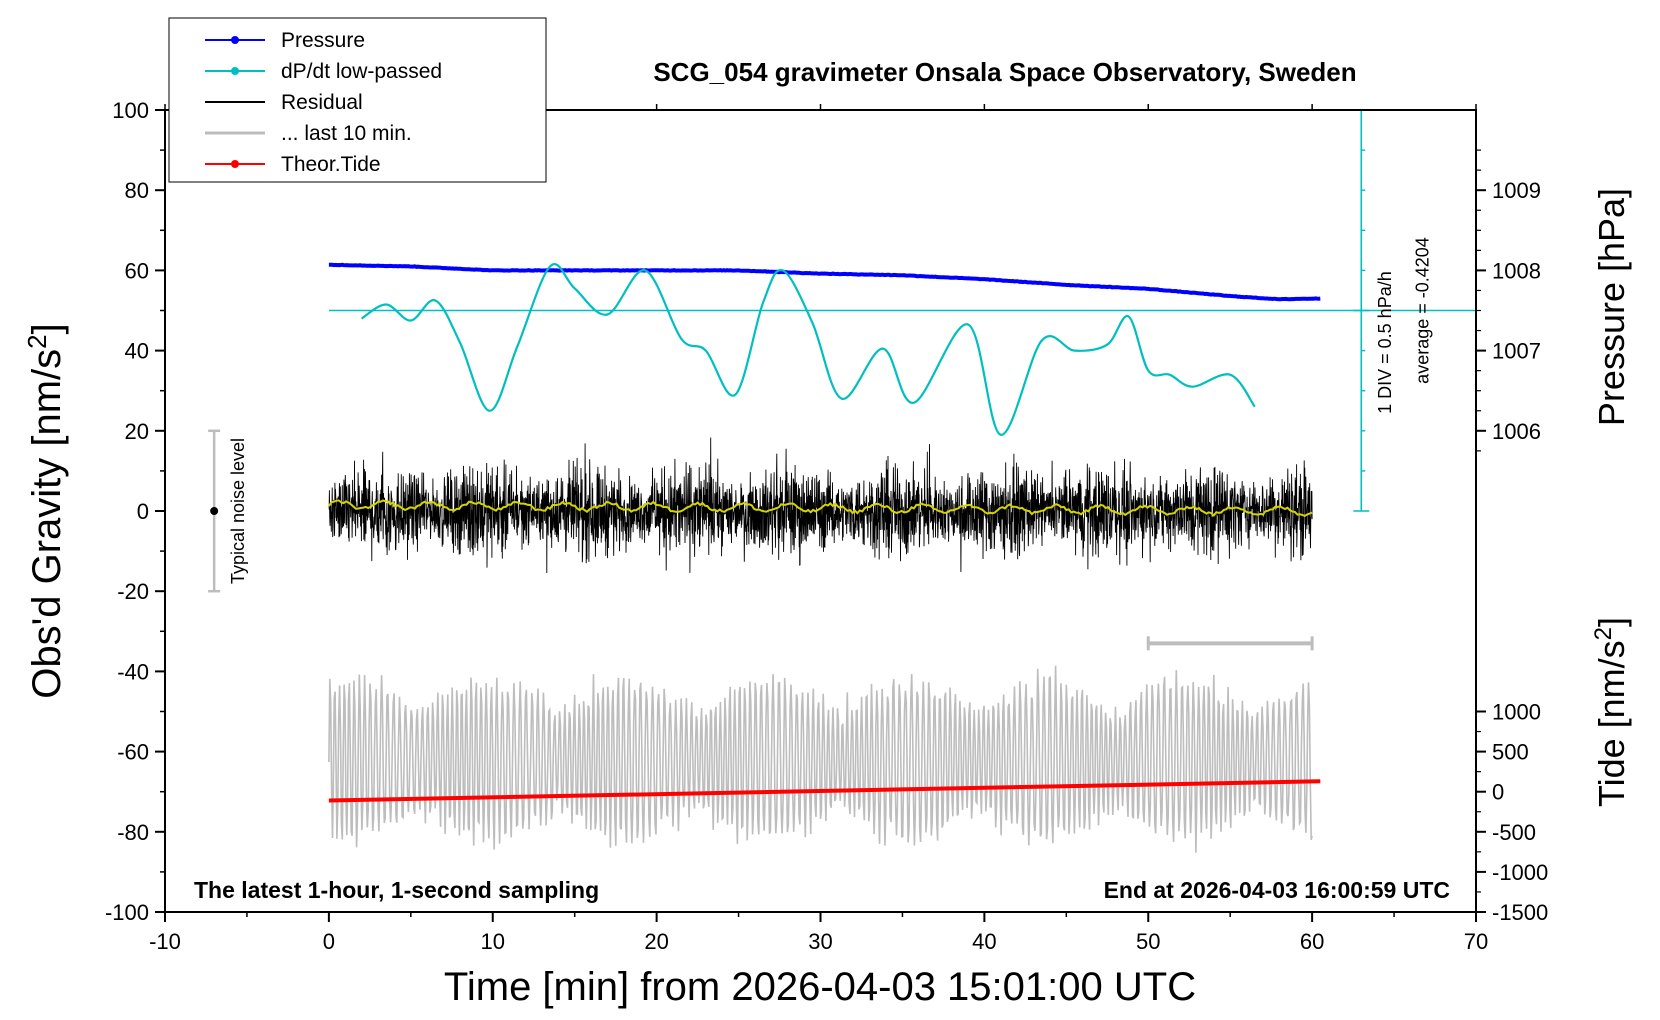  Describe the element at coordinates (133, 671) in the screenshot. I see `y-tick-label: -40` at that location.